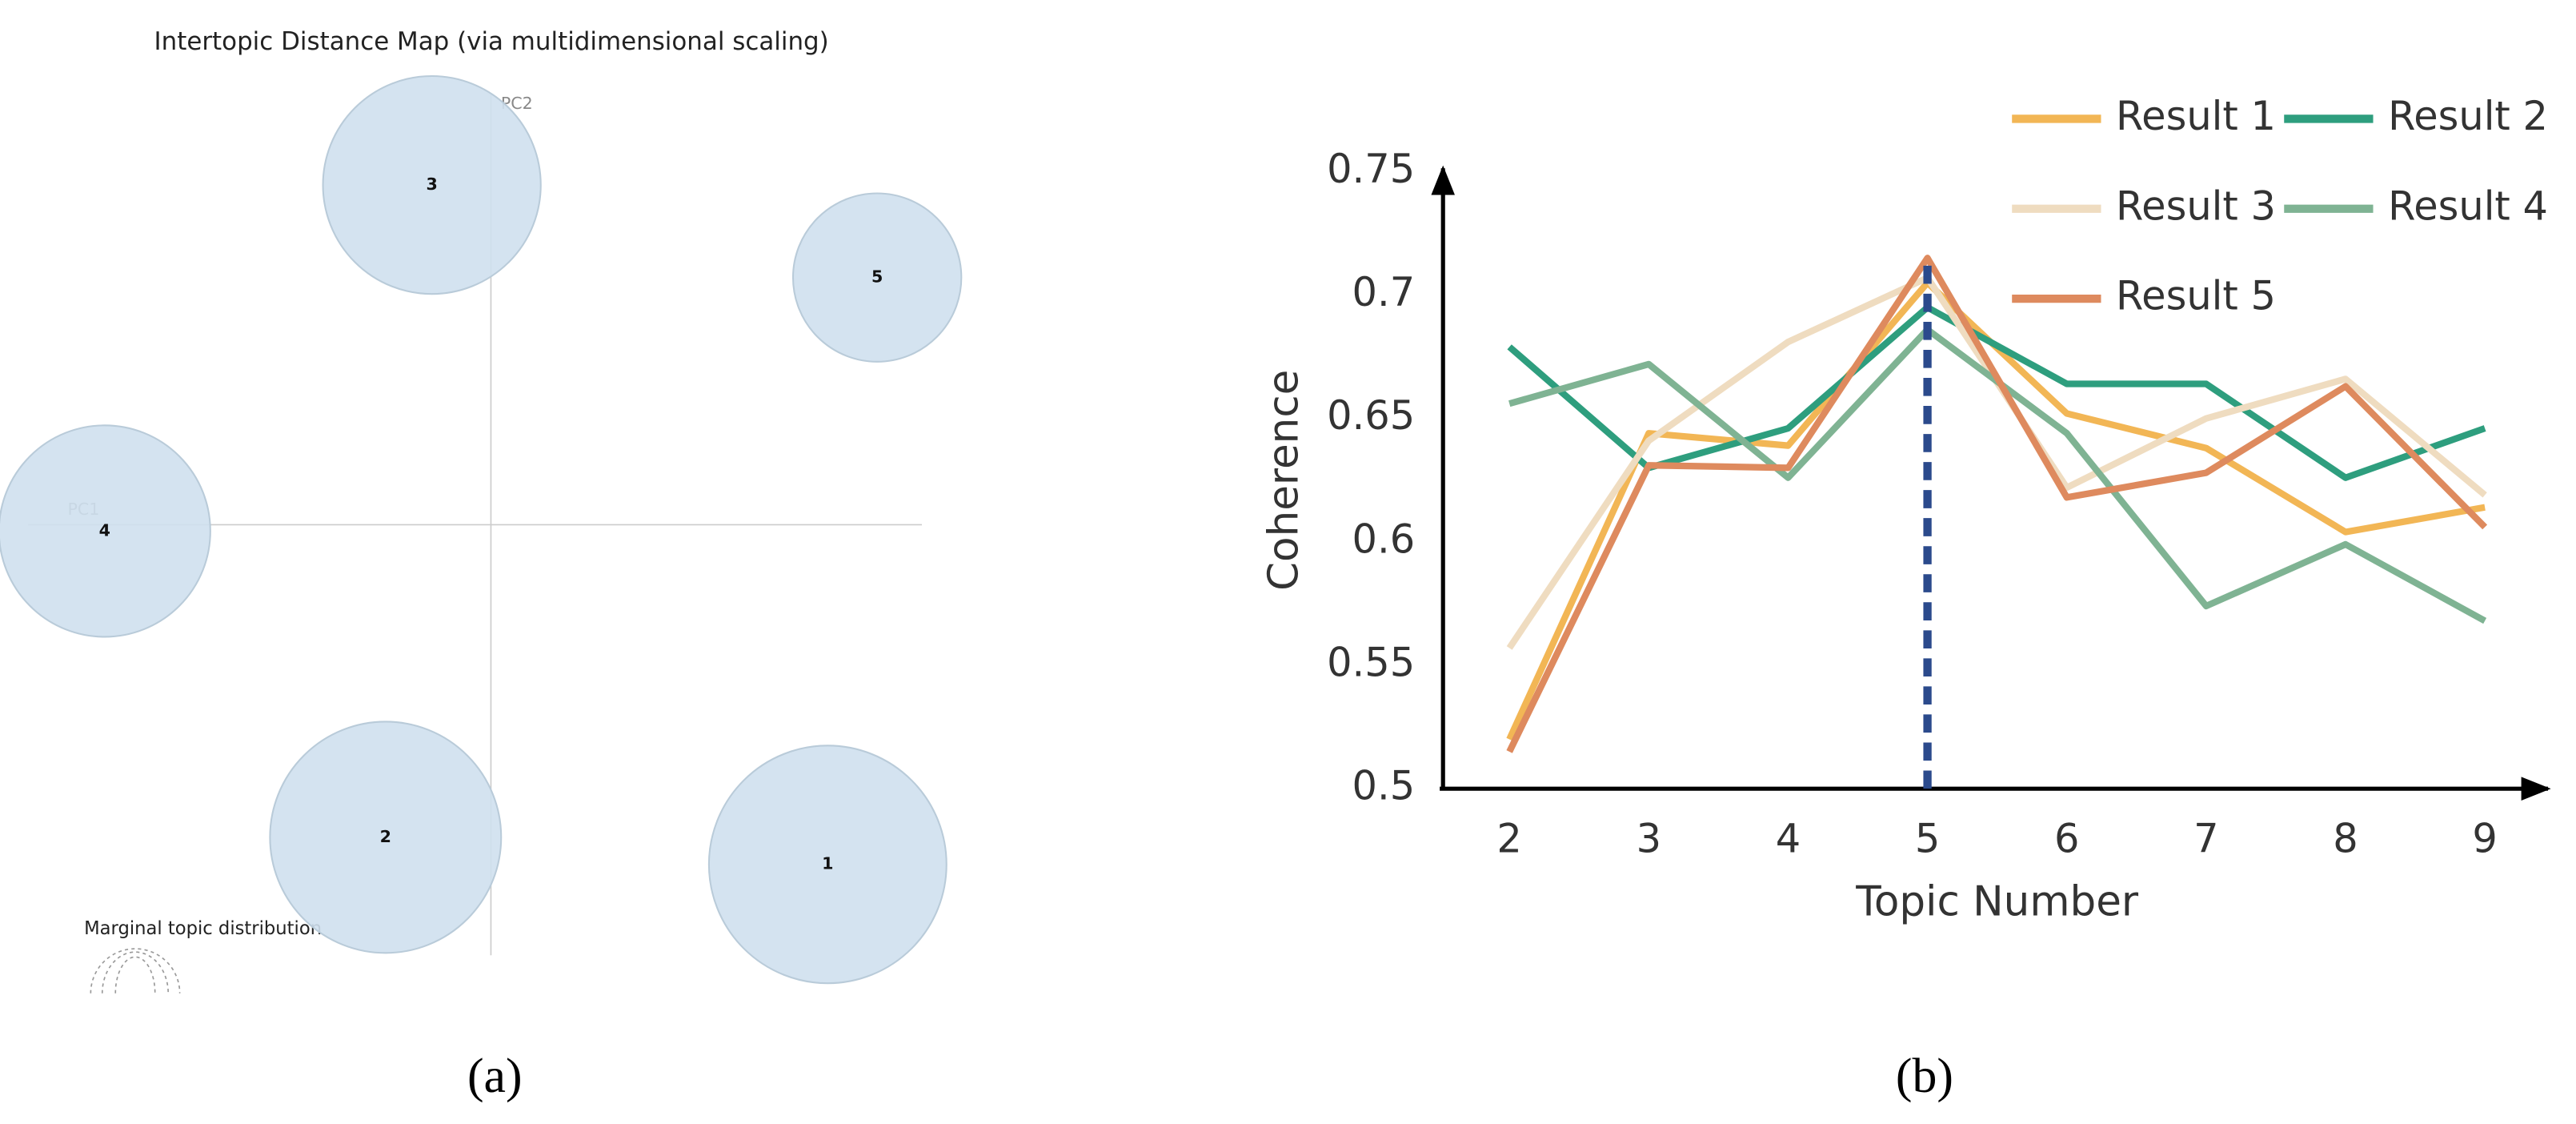 This screenshot has width=2576, height=1124. What do you see at coordinates (1371, 169) in the screenshot?
I see `y-tick-label: 0.75` at bounding box center [1371, 169].